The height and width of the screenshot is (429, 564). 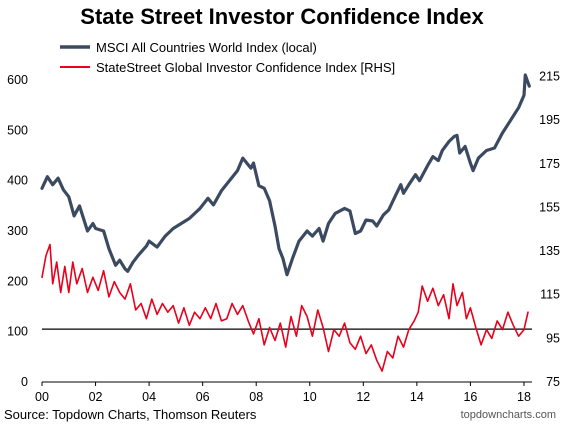 I want to click on x-tick-label: 02, so click(x=96, y=397).